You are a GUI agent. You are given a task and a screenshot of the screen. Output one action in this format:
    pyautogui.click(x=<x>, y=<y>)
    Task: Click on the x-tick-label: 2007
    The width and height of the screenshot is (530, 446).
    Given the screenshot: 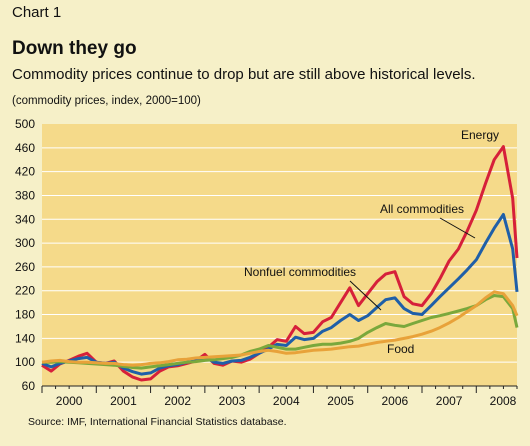 What is the action you would take?
    pyautogui.click(x=449, y=401)
    